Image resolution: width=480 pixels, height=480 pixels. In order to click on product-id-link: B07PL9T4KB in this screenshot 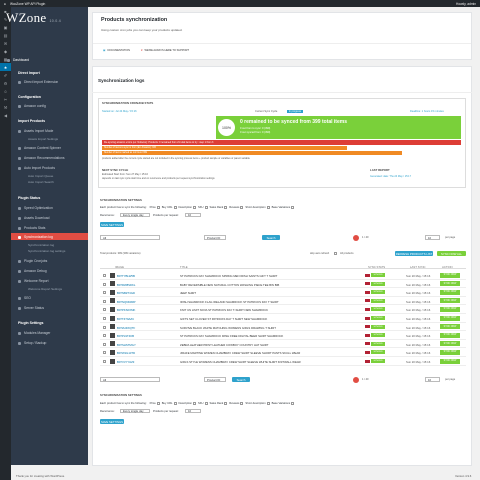, I will do `click(125, 336)`.